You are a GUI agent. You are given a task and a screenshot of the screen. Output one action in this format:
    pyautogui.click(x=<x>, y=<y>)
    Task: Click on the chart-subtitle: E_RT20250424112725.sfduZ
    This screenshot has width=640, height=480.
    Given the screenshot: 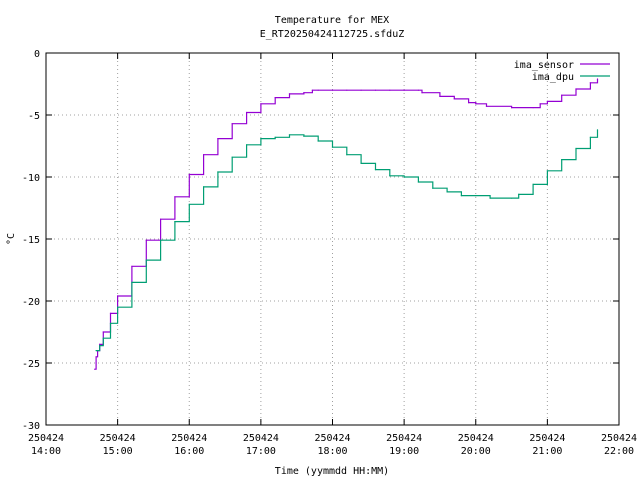 What is the action you would take?
    pyautogui.click(x=332, y=34)
    